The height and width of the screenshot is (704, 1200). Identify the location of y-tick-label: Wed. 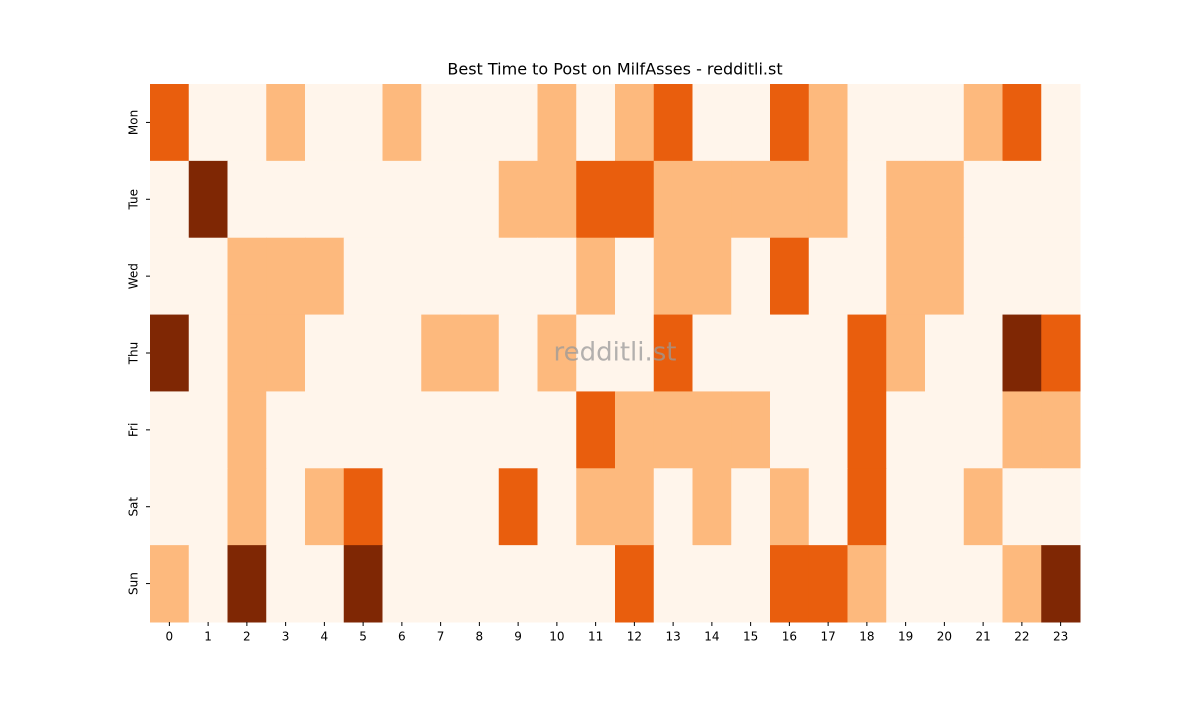
(134, 276).